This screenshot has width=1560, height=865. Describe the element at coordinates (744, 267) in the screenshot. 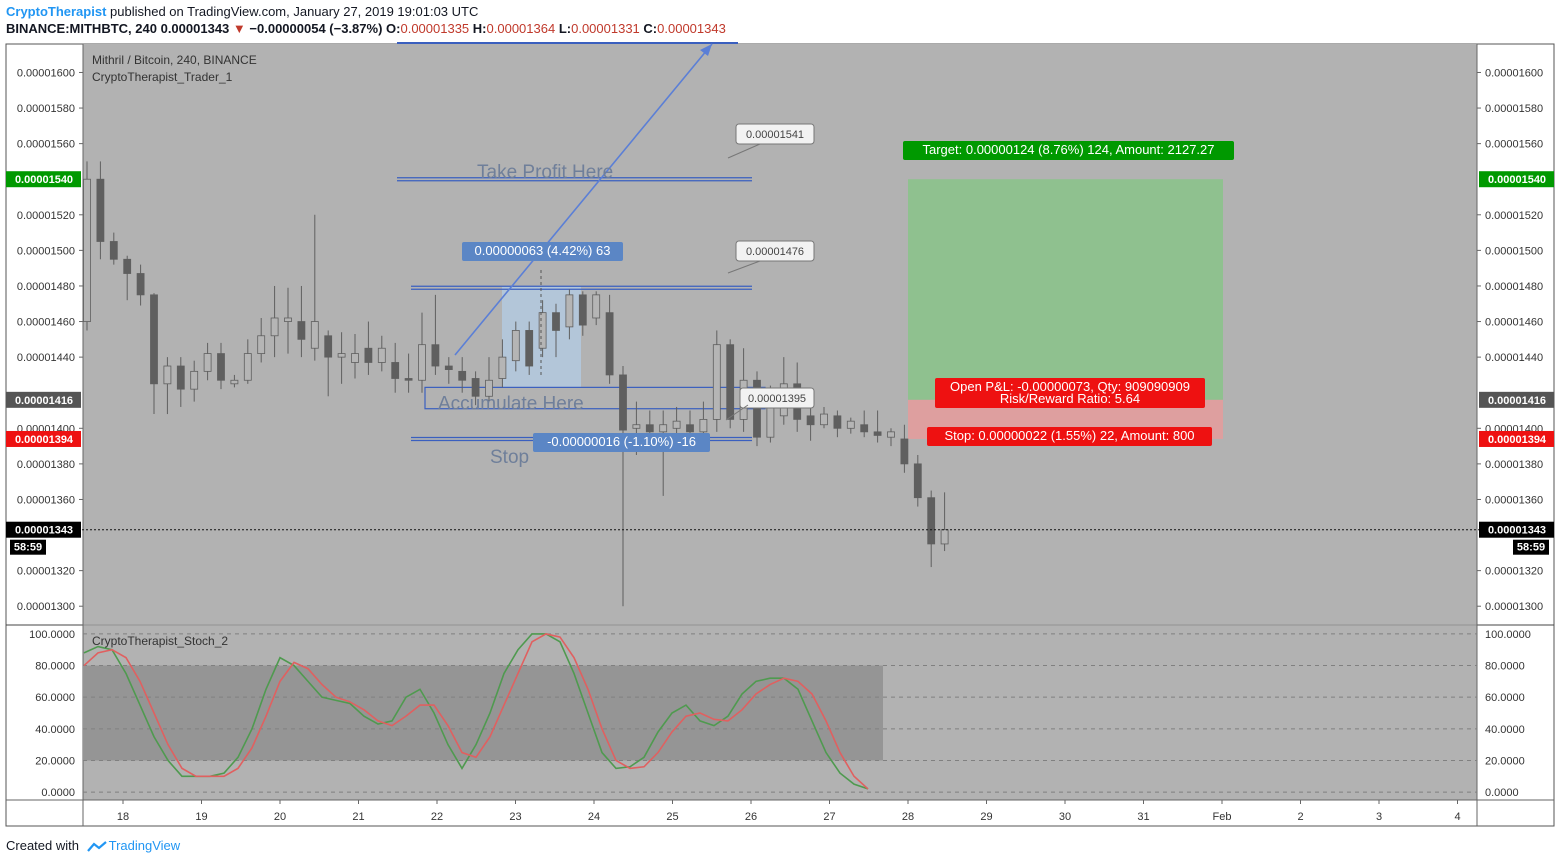

I see `callout-1476-pointer` at that location.